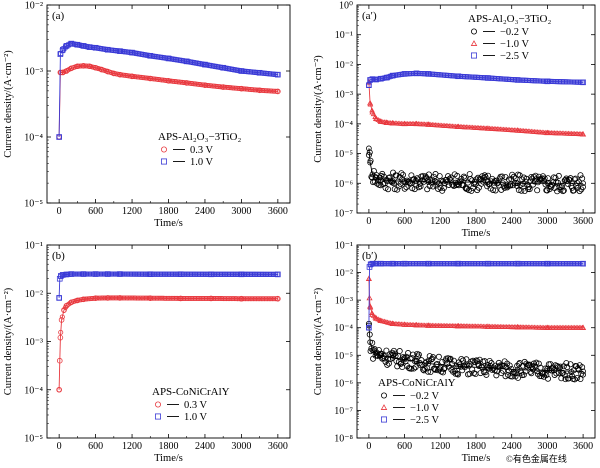 This screenshot has width=600, height=468. Describe the element at coordinates (241, 446) in the screenshot. I see `x-tick-label: 3000` at that location.